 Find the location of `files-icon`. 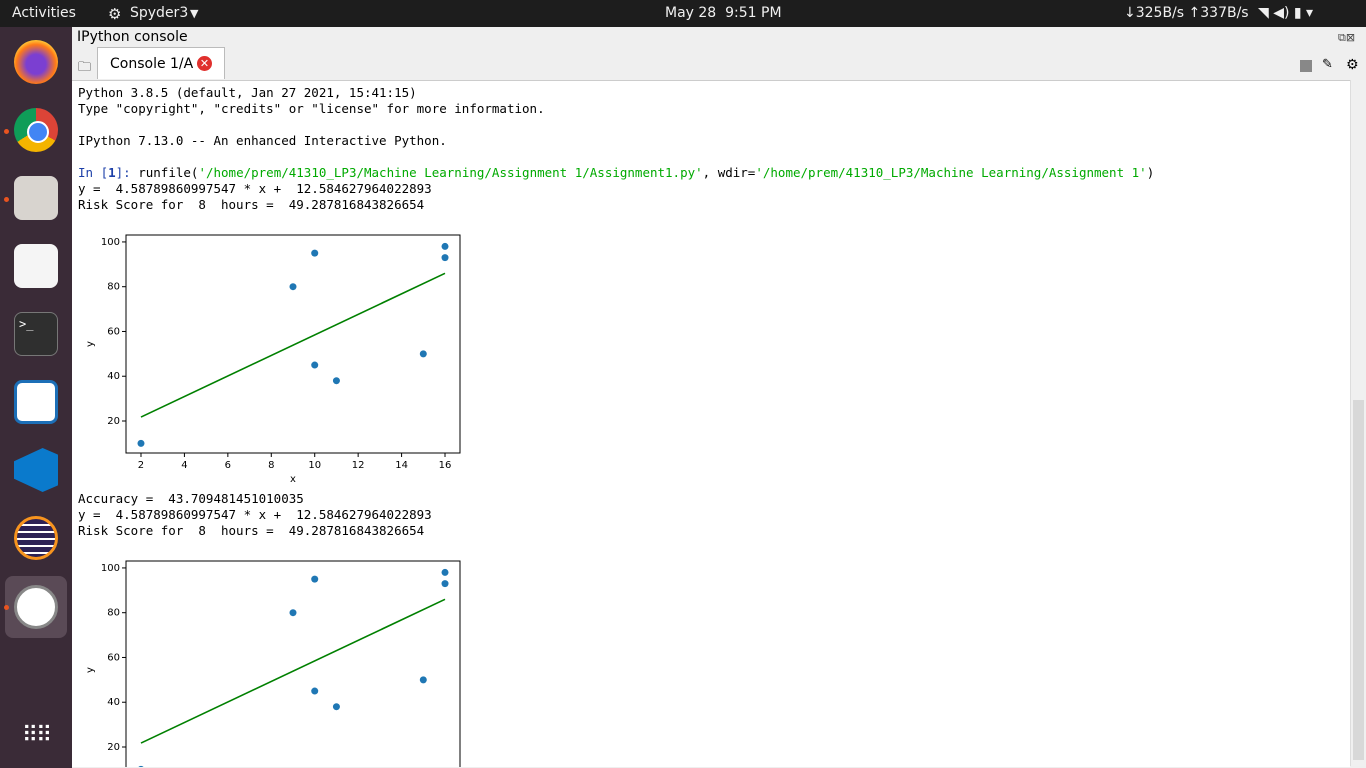

files-icon is located at coordinates (36, 198).